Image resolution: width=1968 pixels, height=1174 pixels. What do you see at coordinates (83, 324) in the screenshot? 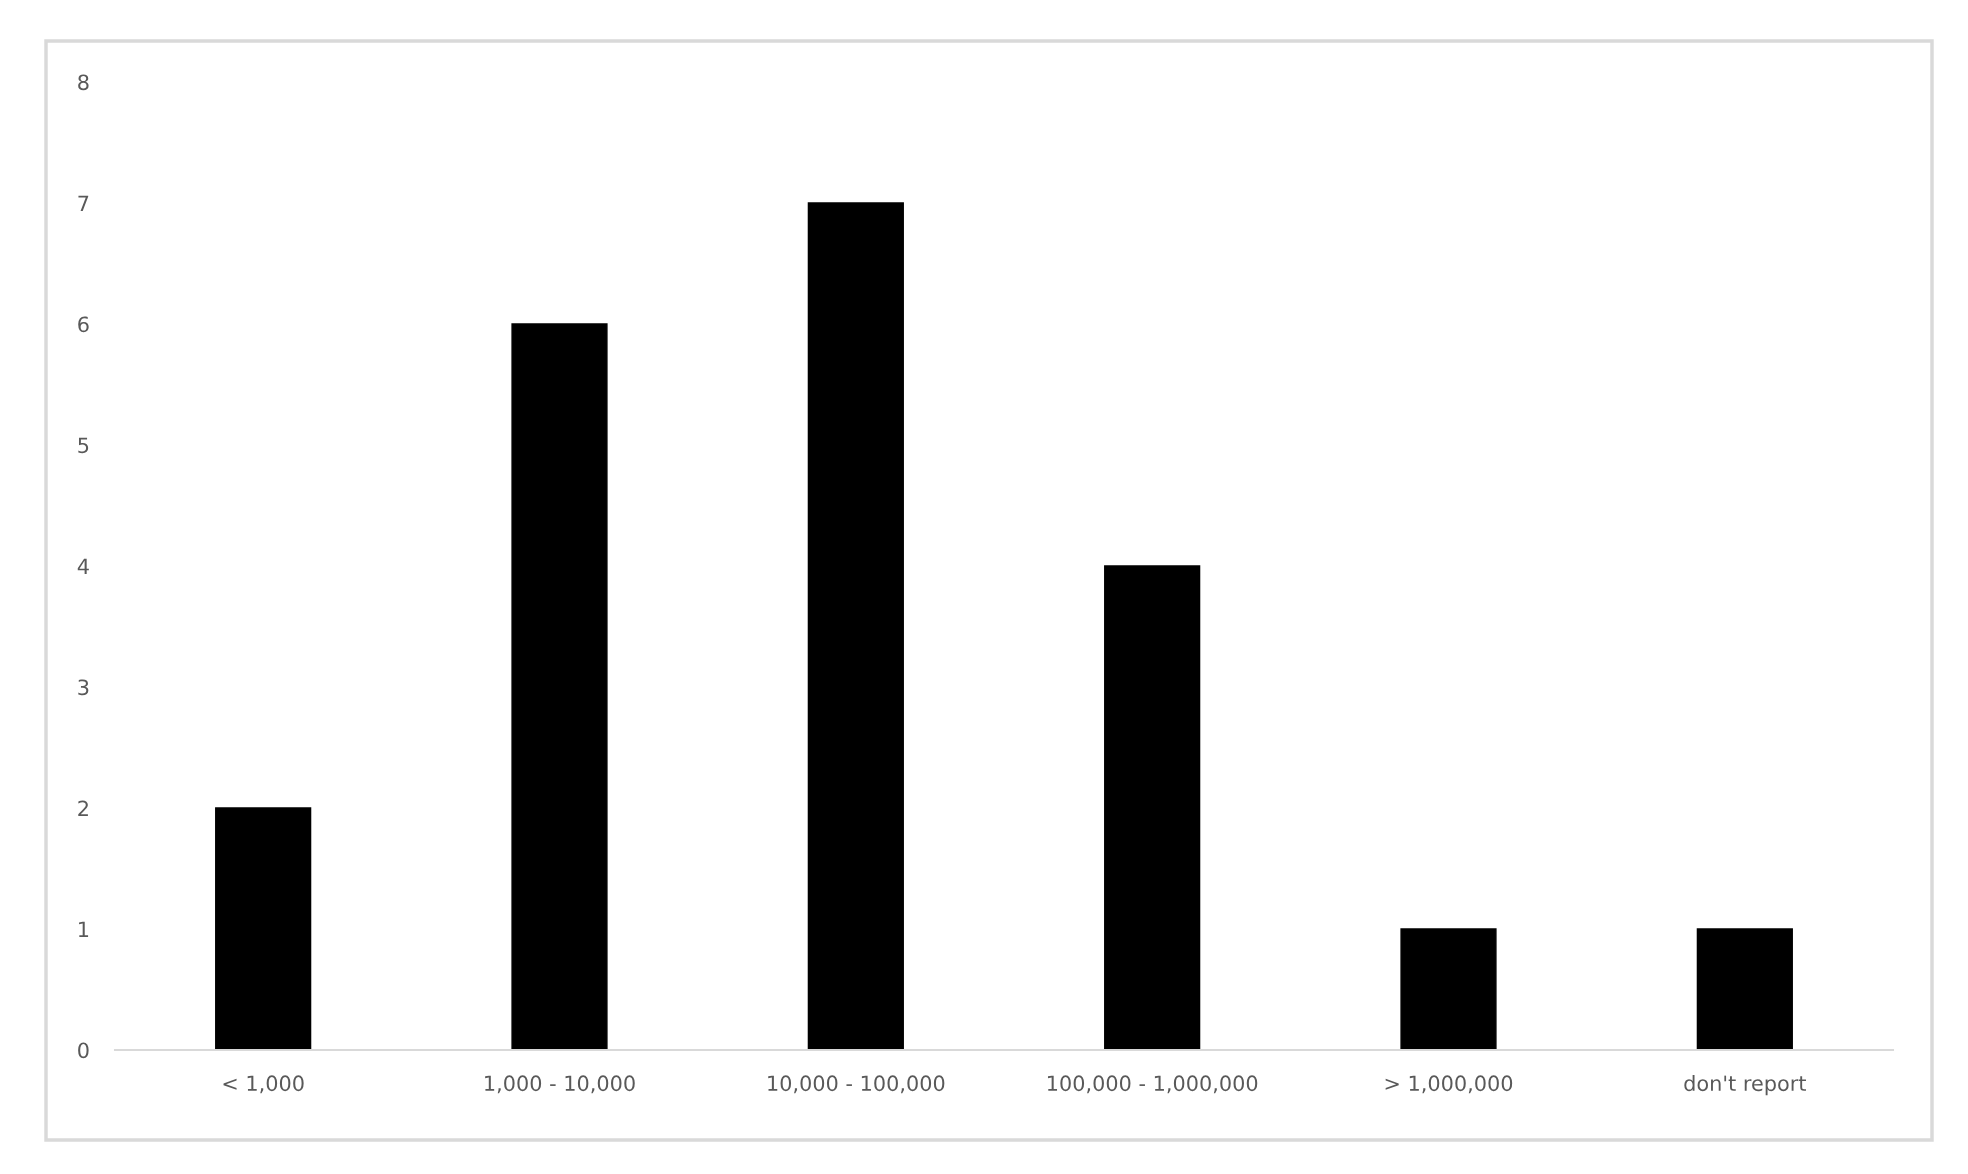
I see `y-tick-label: 6` at bounding box center [83, 324].